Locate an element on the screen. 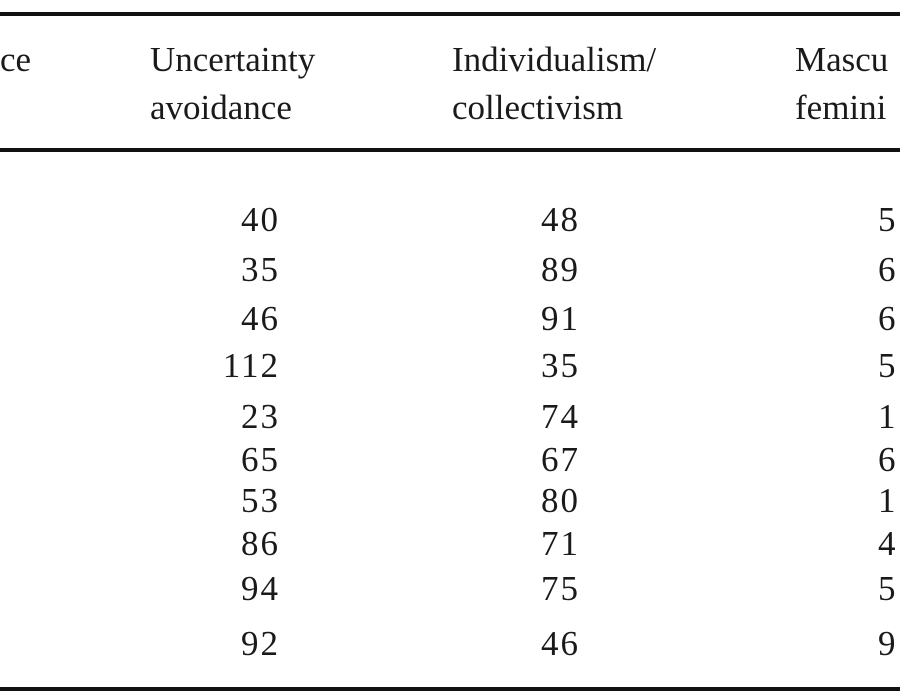 The height and width of the screenshot is (700, 900). cell-individualism: 91 is located at coordinates (560, 318).